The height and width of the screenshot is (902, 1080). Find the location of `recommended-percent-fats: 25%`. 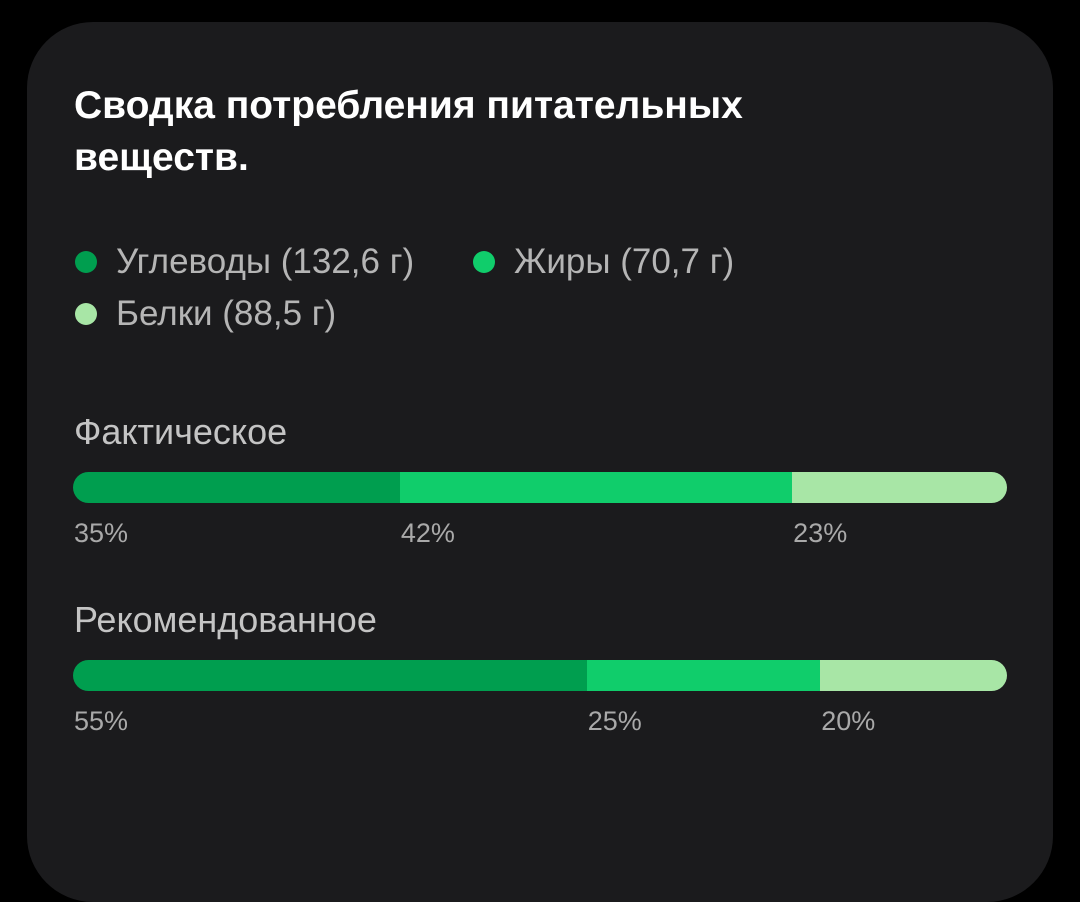

recommended-percent-fats: 25% is located at coordinates (614, 721).